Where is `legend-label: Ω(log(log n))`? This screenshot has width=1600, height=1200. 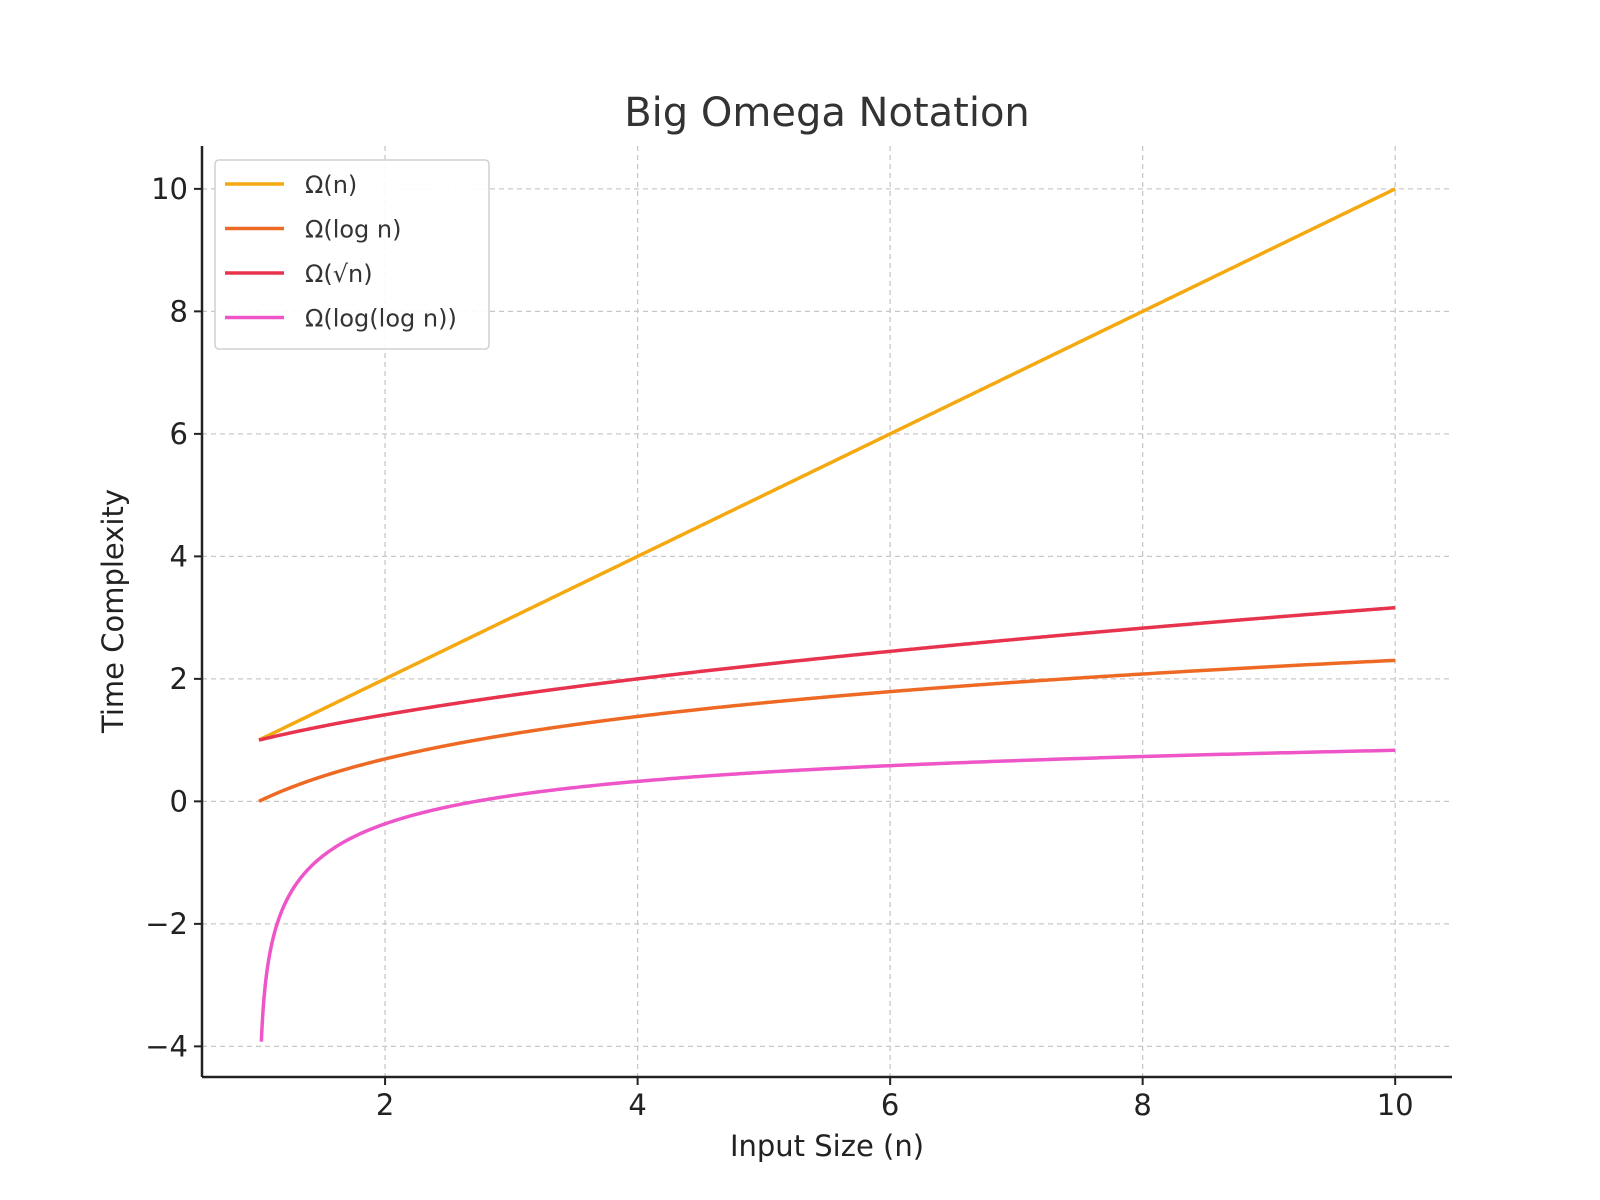
legend-label: Ω(log(log n)) is located at coordinates (381, 319).